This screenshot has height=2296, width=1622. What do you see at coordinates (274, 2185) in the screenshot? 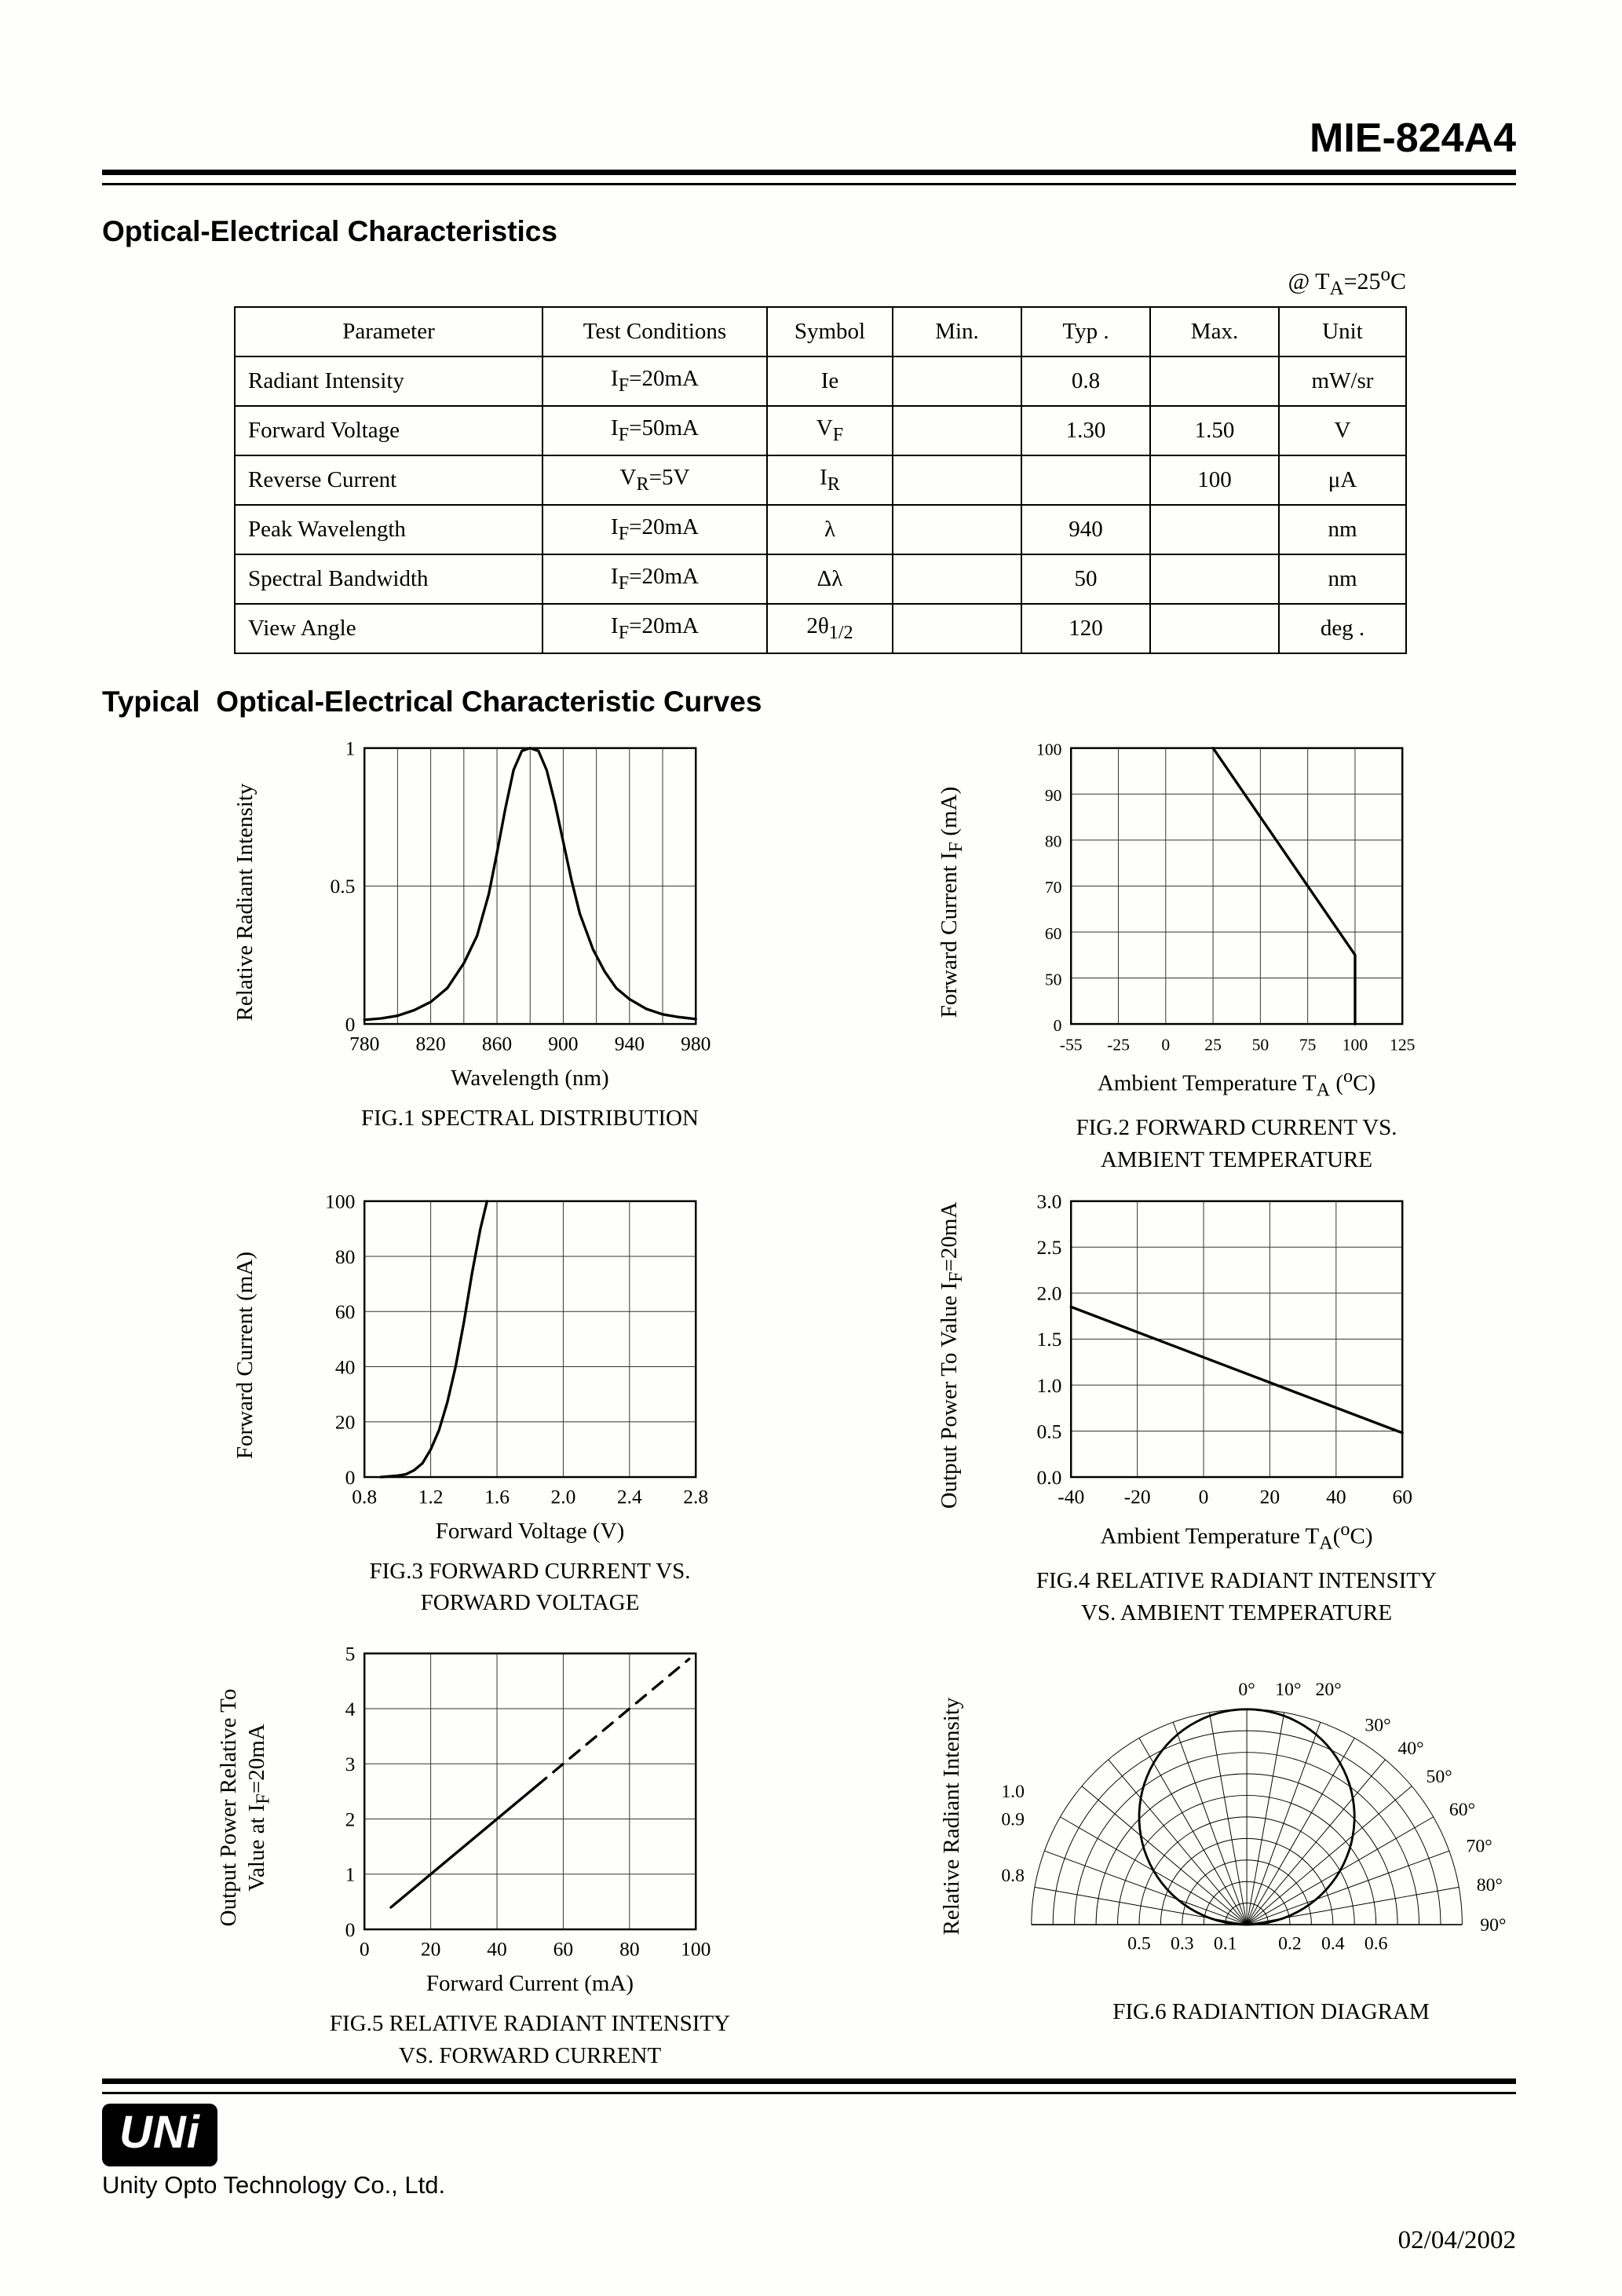
I see `company-name: Unity Opto Technology Co., Ltd.` at bounding box center [274, 2185].